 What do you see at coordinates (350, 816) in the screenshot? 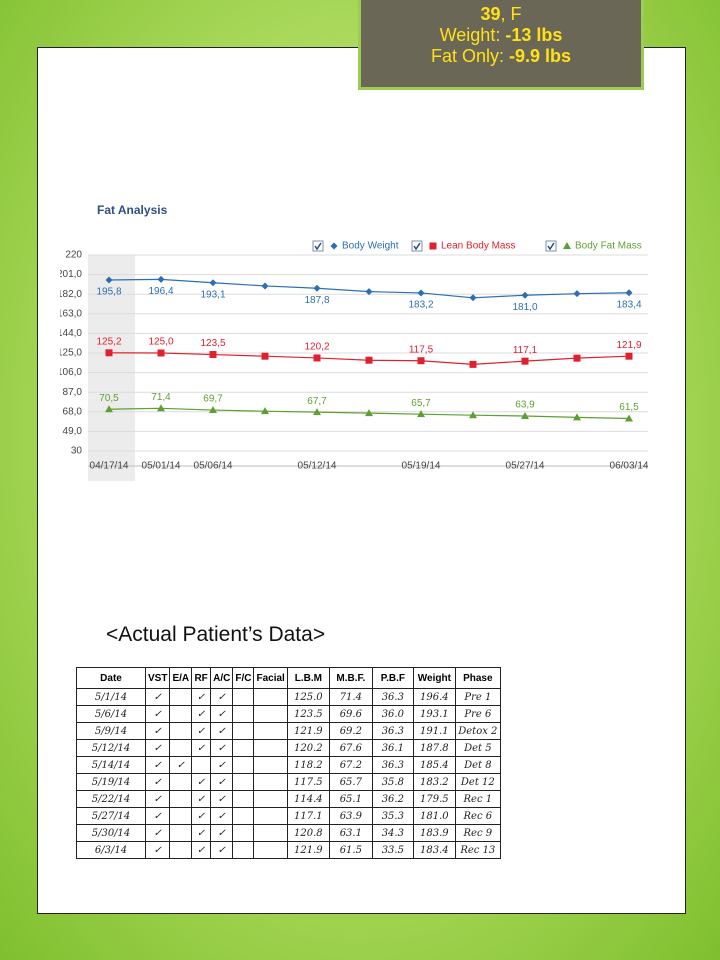
I see `table-cell: 63.9` at bounding box center [350, 816].